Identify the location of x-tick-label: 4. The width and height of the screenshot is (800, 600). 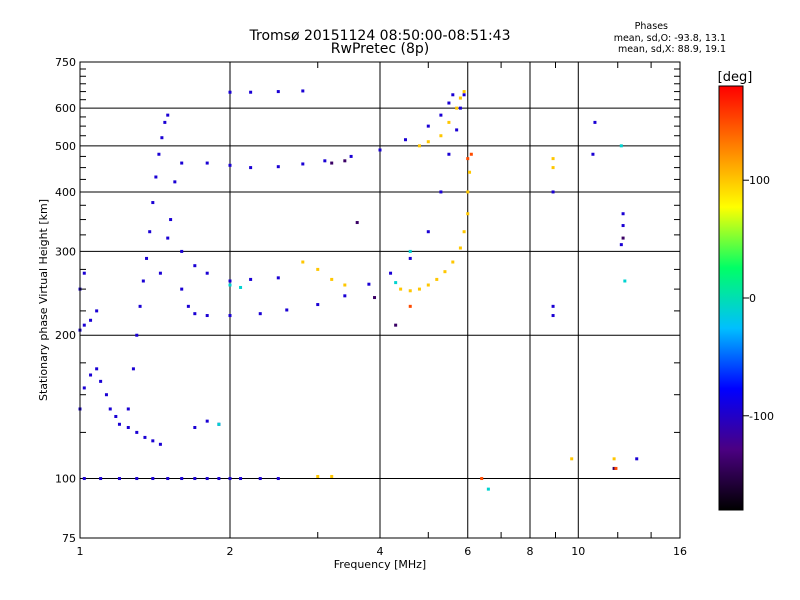
(380, 551).